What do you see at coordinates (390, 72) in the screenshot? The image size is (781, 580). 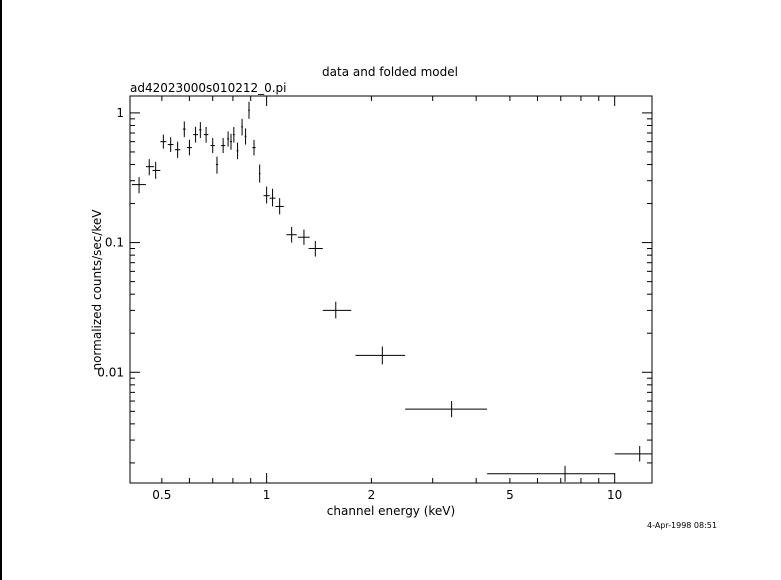 I see `chart-title: data and folded model` at bounding box center [390, 72].